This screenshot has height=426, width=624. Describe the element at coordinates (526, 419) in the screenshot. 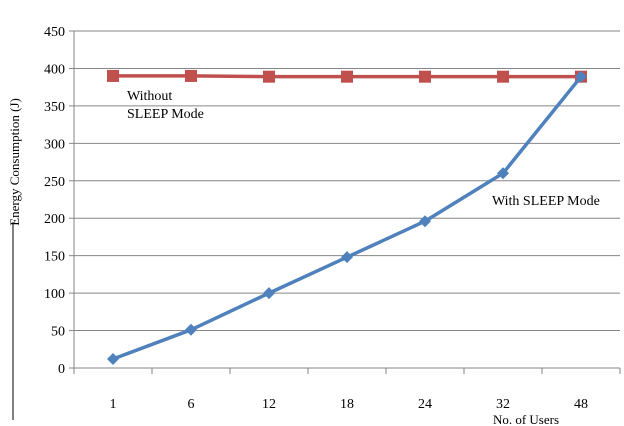

I see `x-axis-title: No. of Users` at that location.